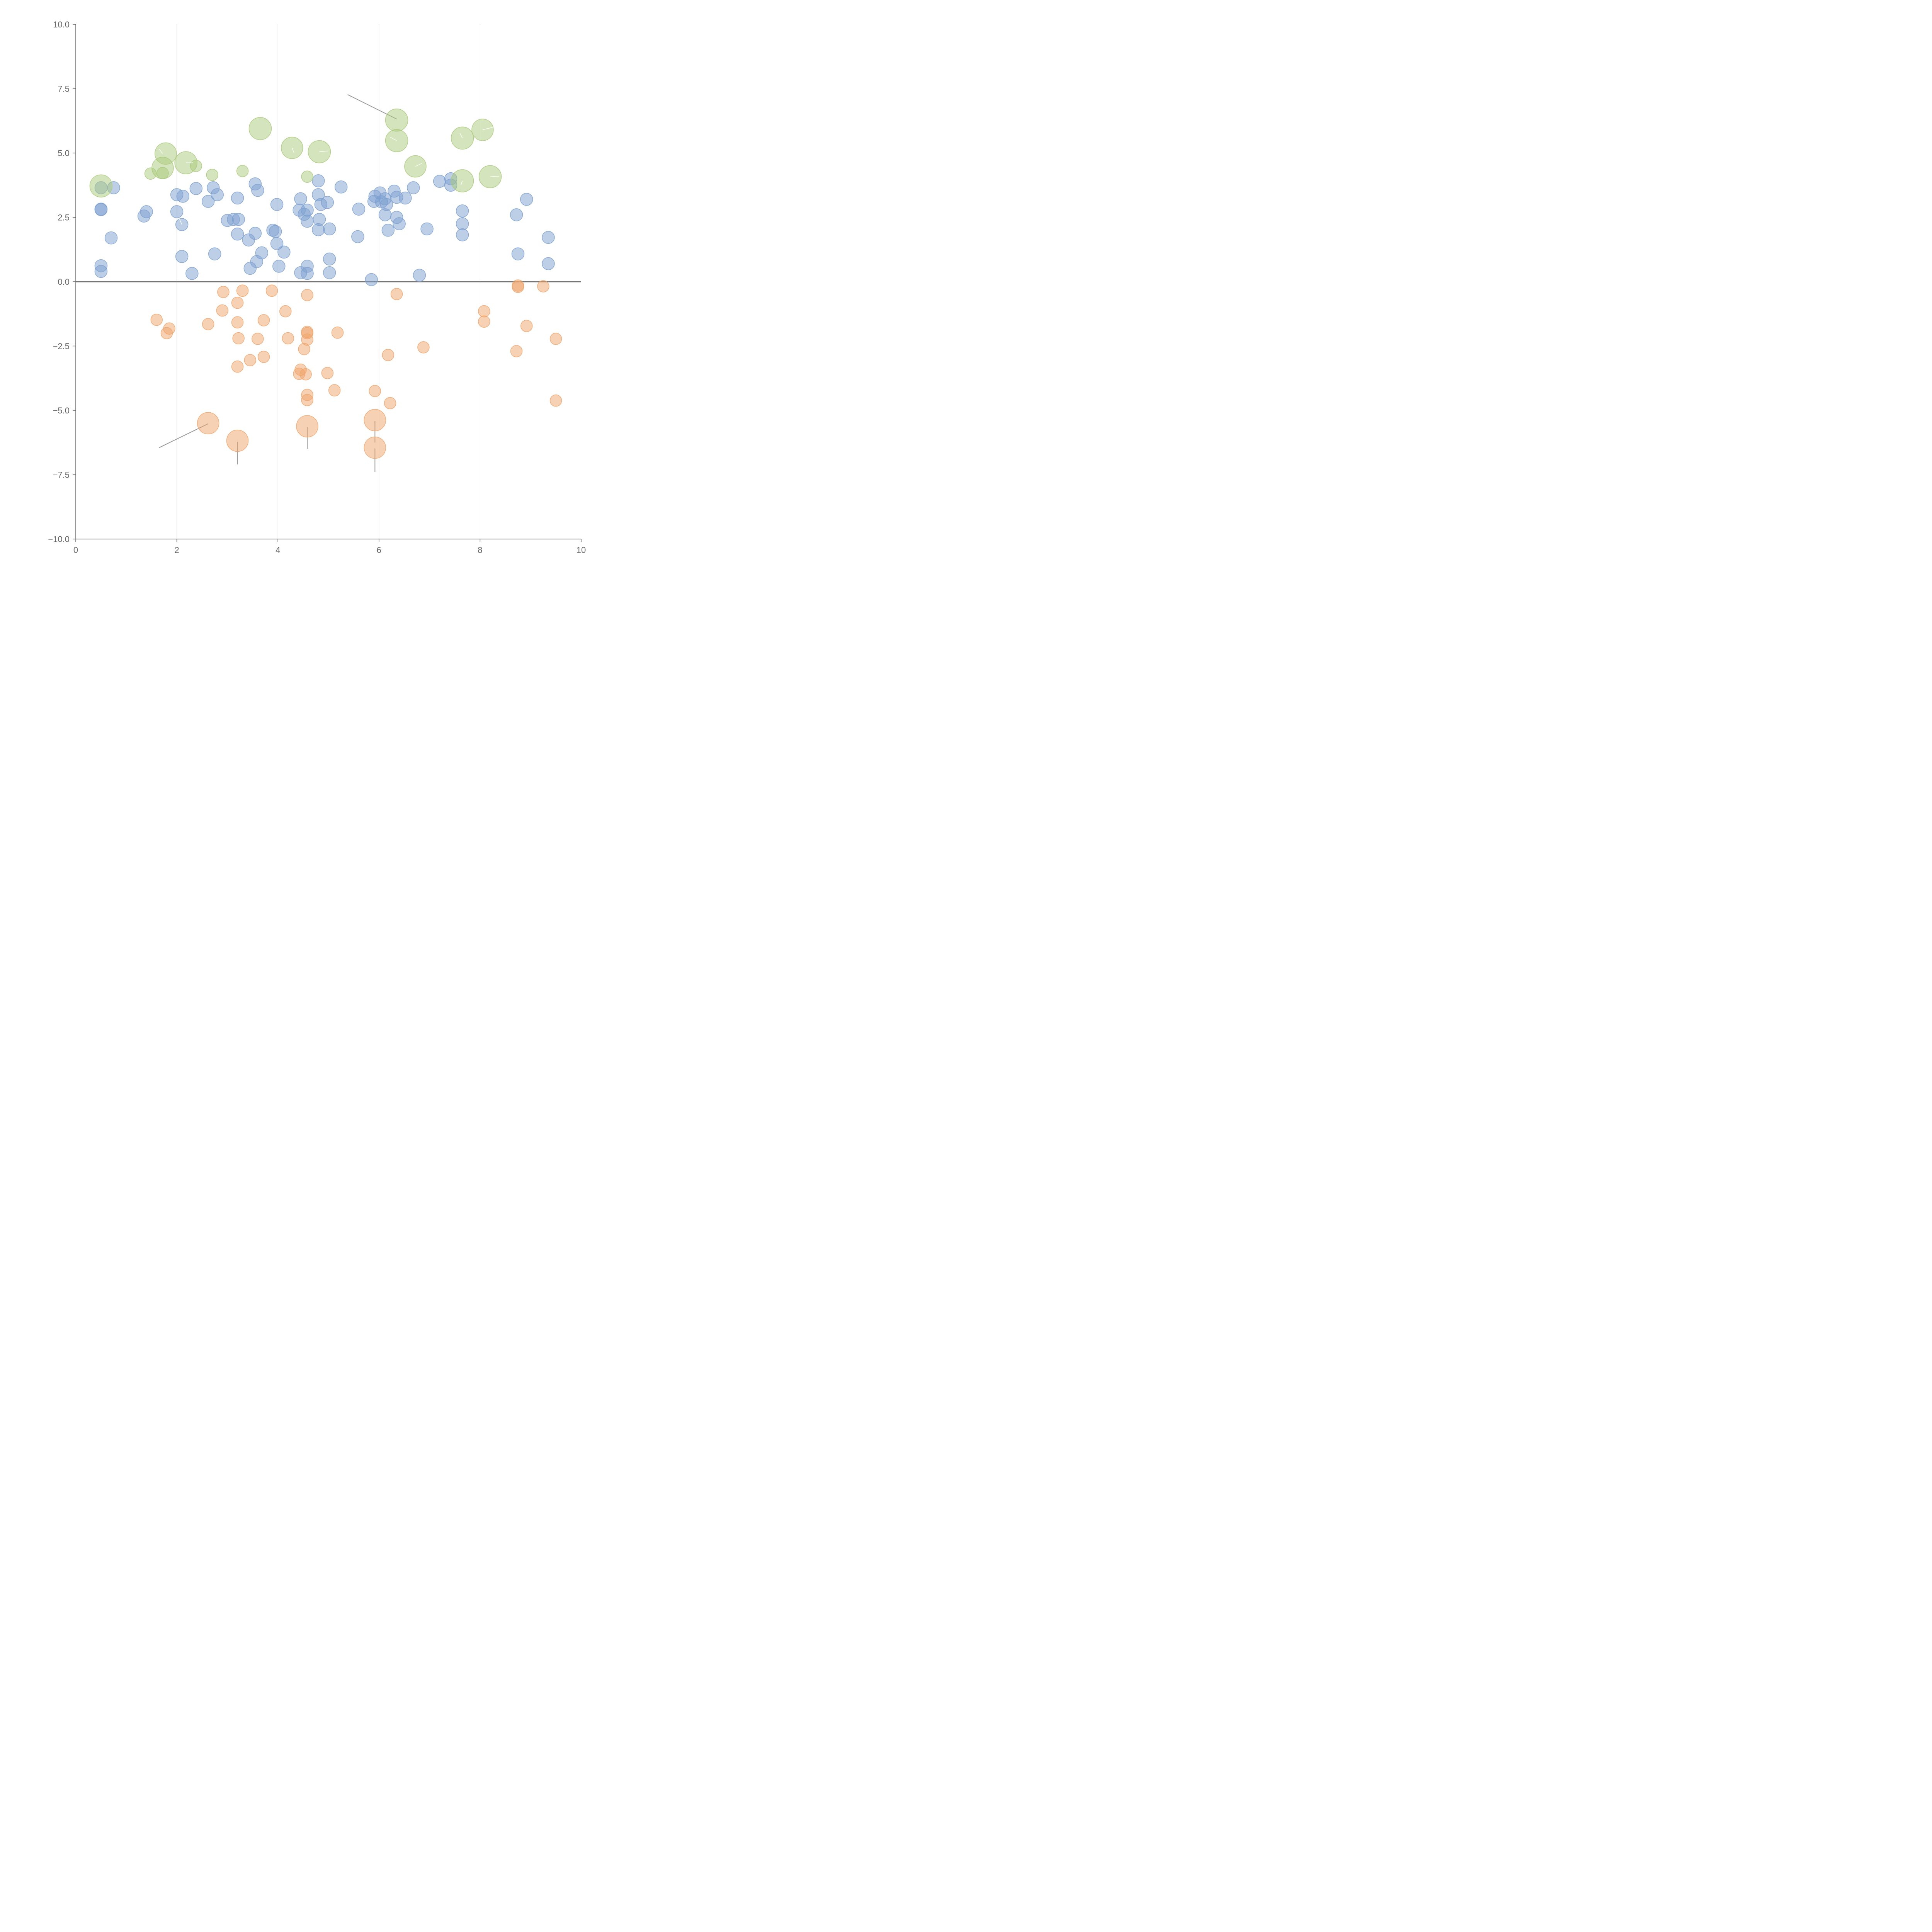 The height and width of the screenshot is (1932, 1932). Describe the element at coordinates (278, 550) in the screenshot. I see `x-tick-label: 4` at that location.